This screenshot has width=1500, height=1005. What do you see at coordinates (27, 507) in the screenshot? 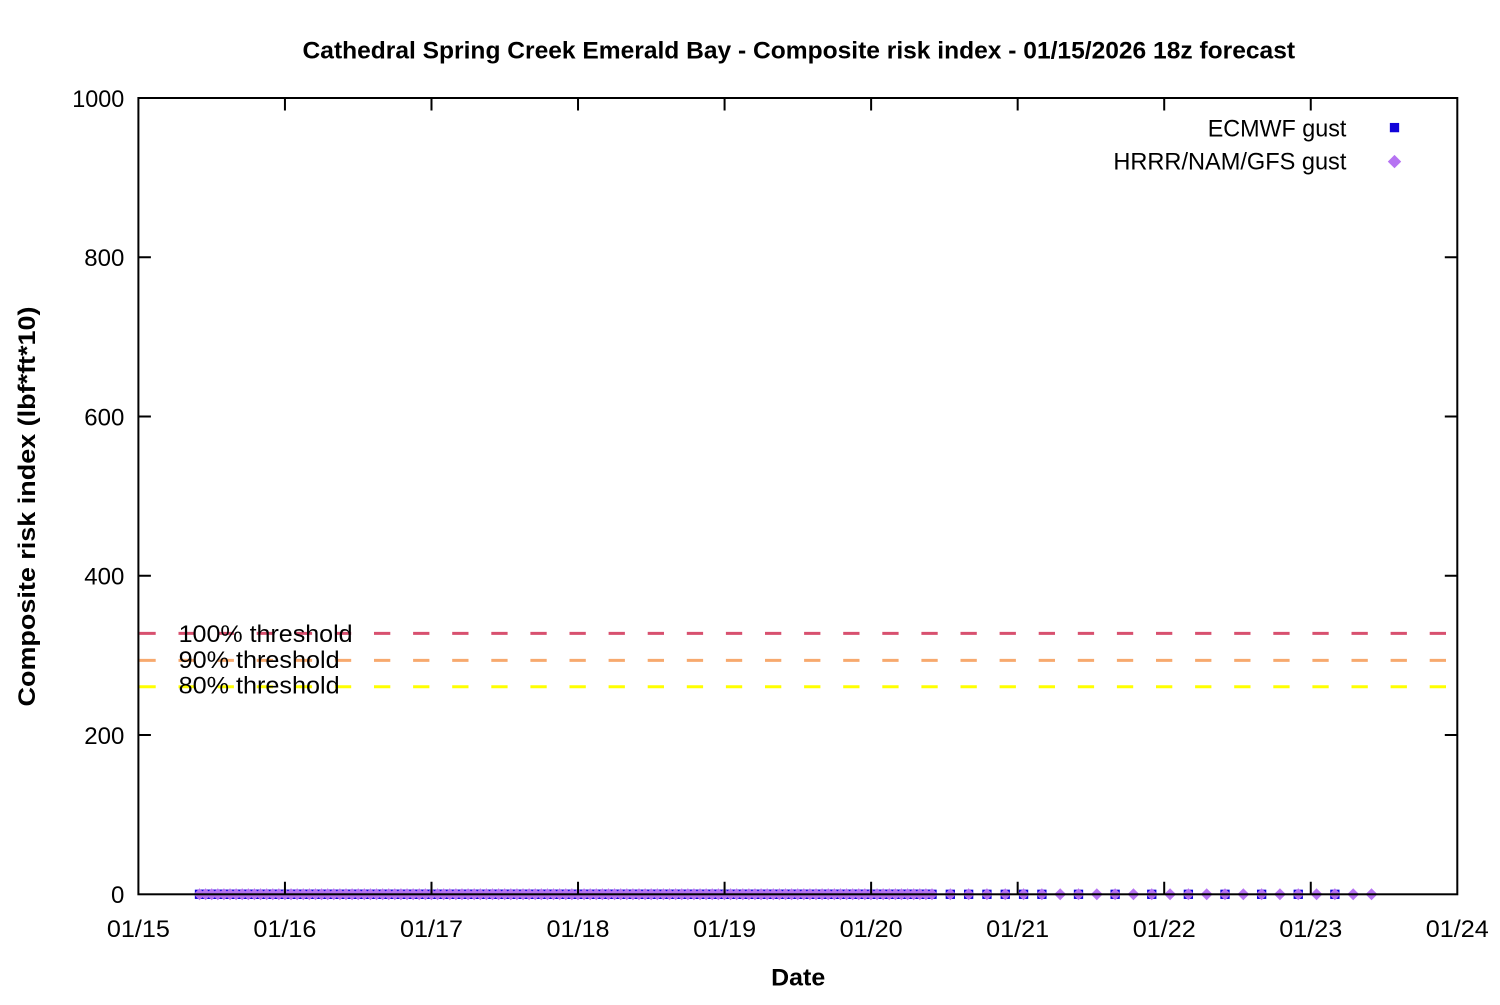
I see `svg-text:Composite risk index (lbf*ft*1: Composite risk index (lbf*ft*10)` at bounding box center [27, 507].